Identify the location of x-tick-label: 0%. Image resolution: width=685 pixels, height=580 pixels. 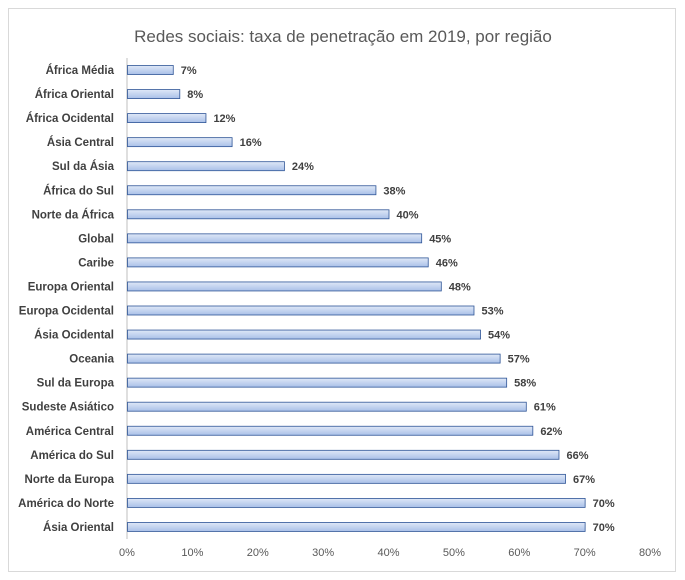
(127, 553).